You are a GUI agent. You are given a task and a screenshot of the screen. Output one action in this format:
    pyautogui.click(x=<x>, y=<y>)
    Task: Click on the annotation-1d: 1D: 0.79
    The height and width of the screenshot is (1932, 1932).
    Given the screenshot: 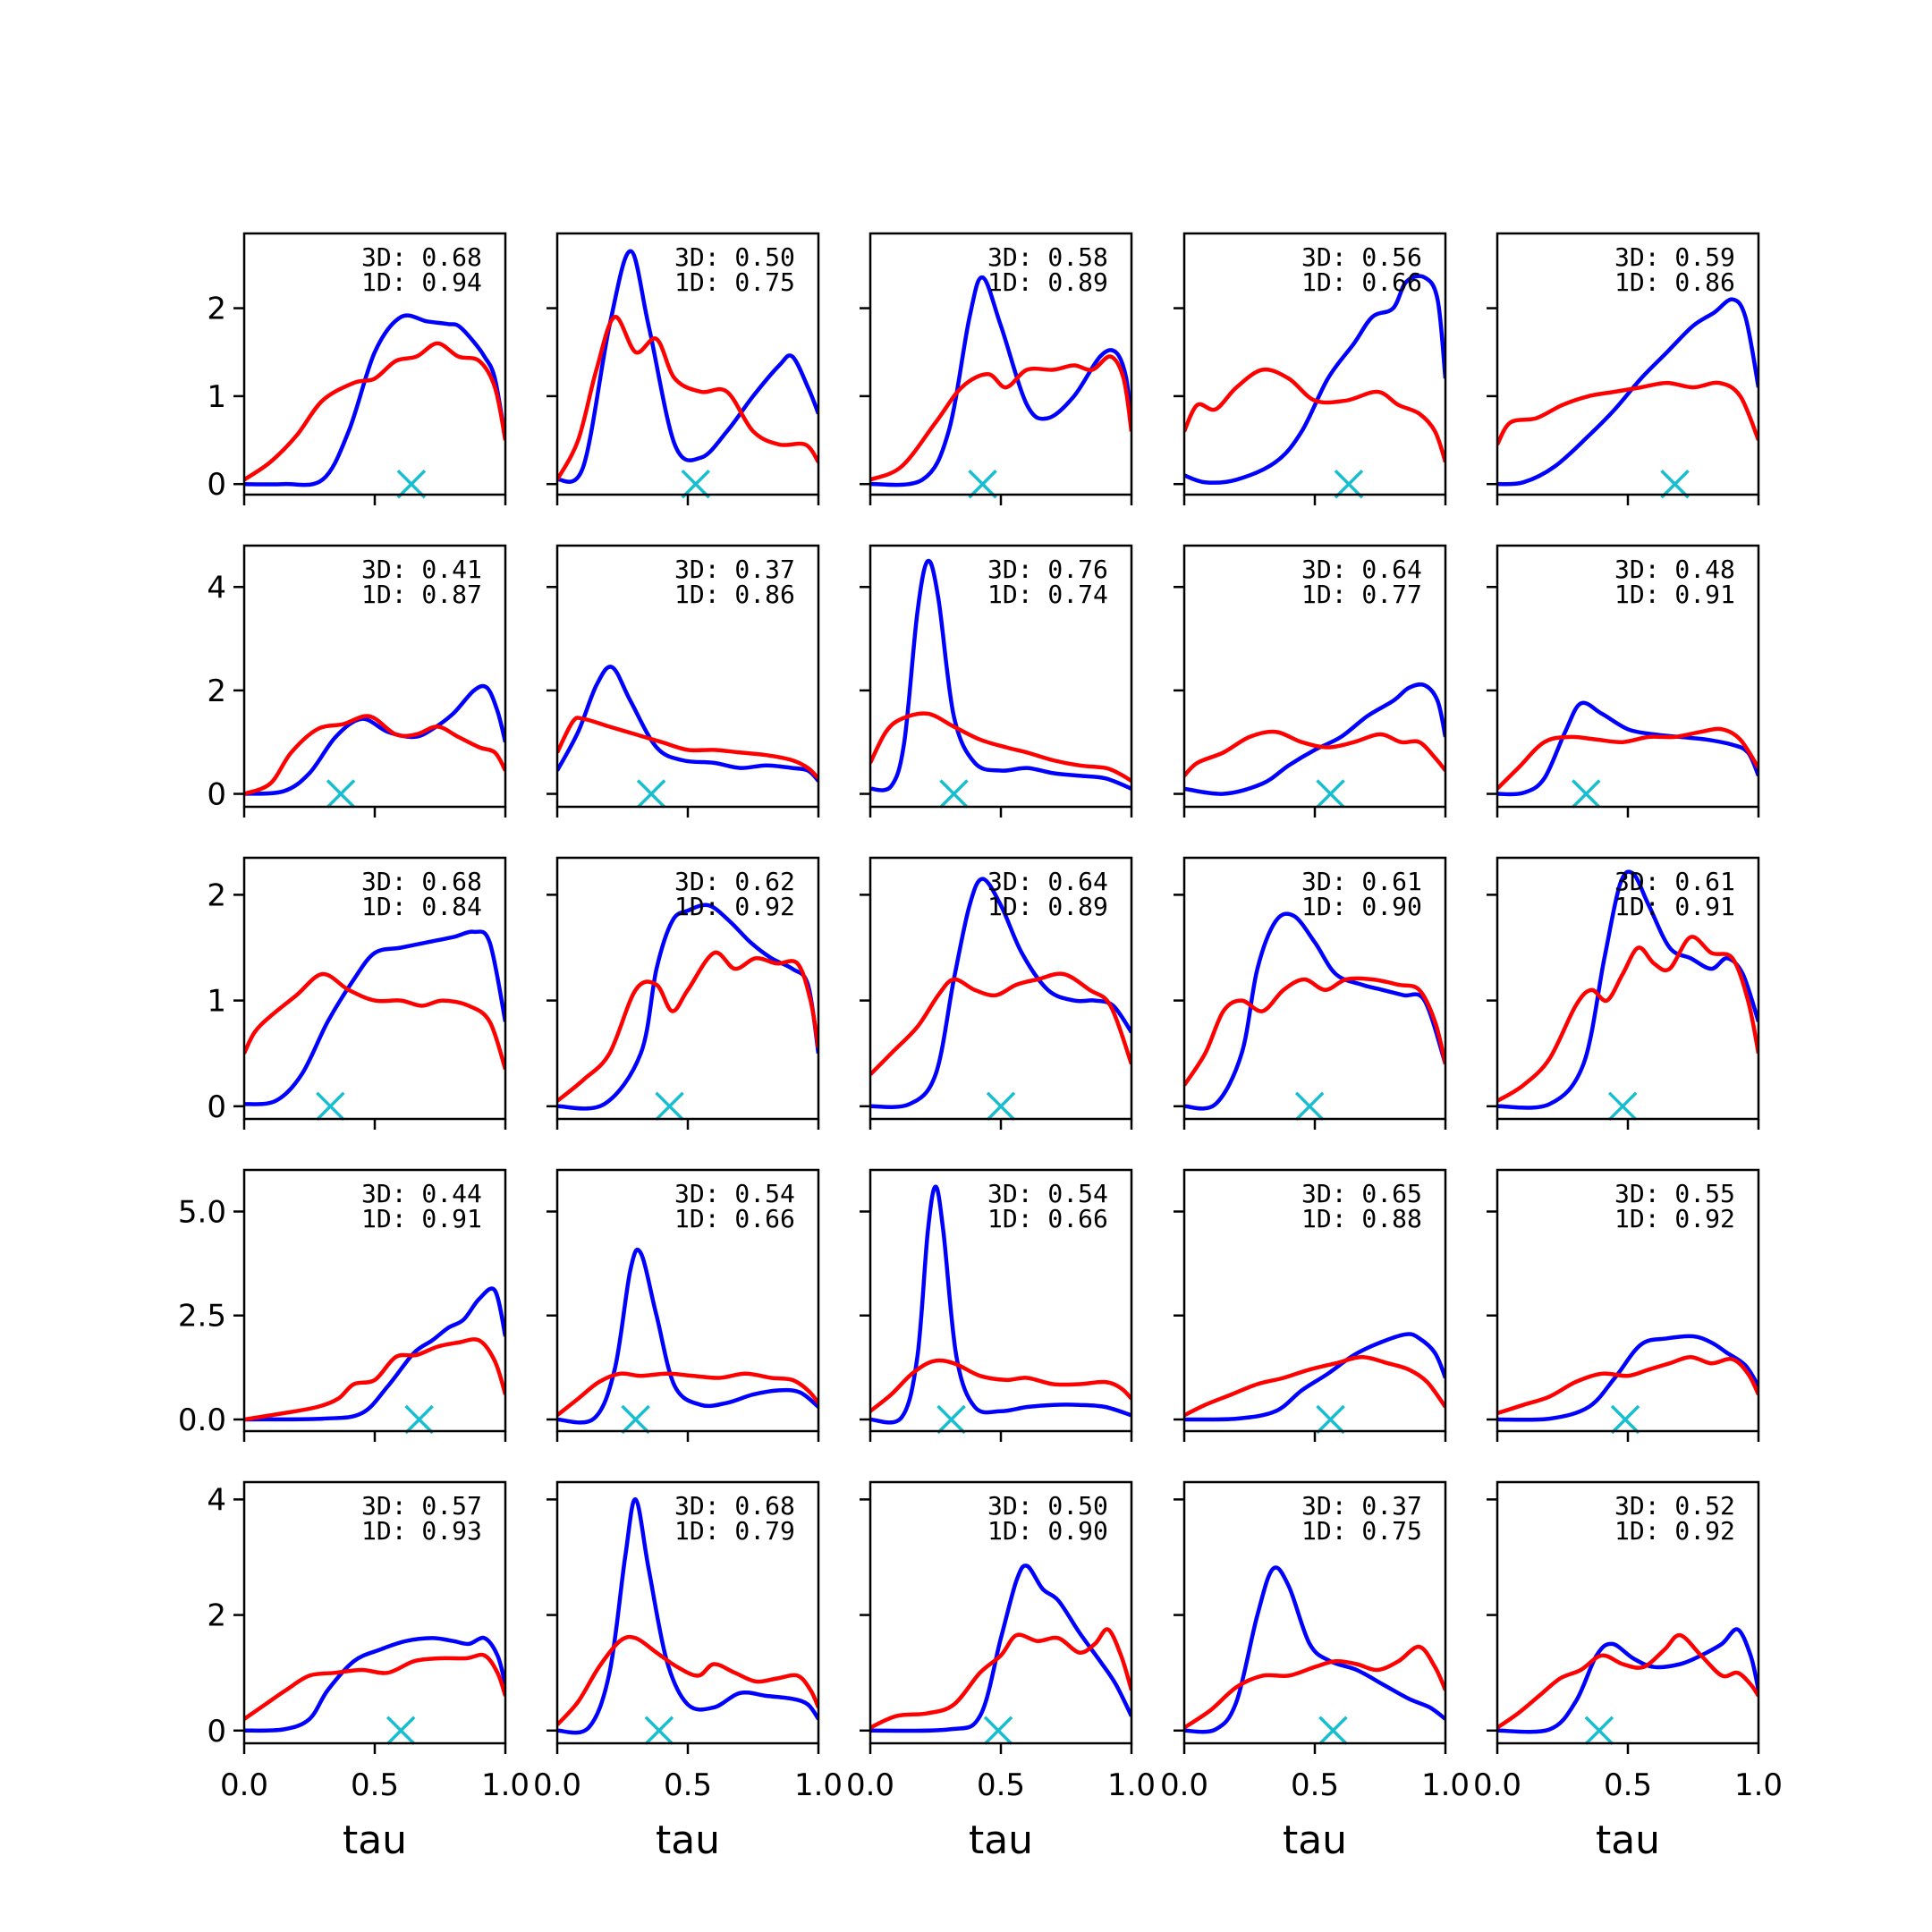 What is the action you would take?
    pyautogui.click(x=734, y=1531)
    